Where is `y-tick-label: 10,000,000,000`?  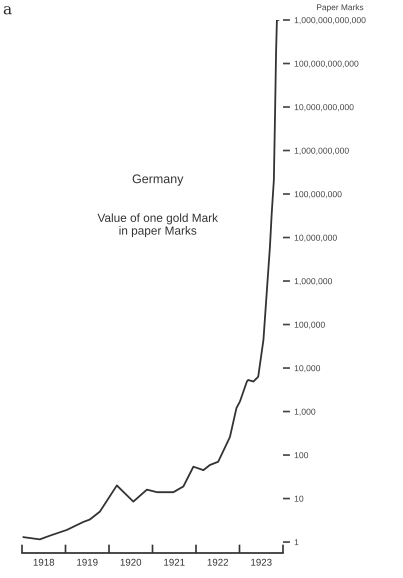
y-tick-label: 10,000,000,000 is located at coordinates (324, 108).